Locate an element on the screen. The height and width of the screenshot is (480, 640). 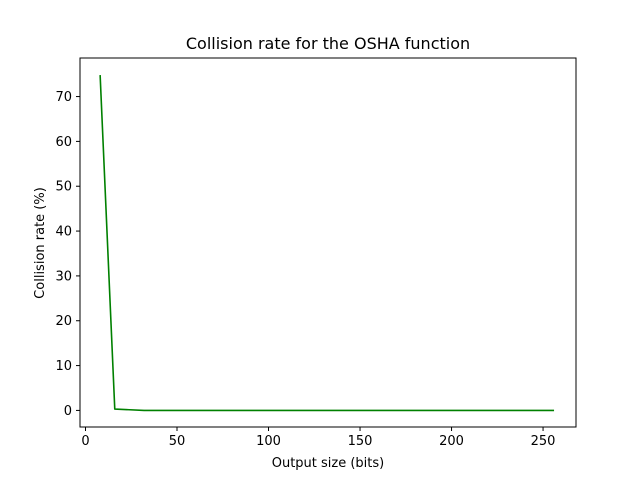
x-axis-label: Output size (bits) is located at coordinates (328, 463).